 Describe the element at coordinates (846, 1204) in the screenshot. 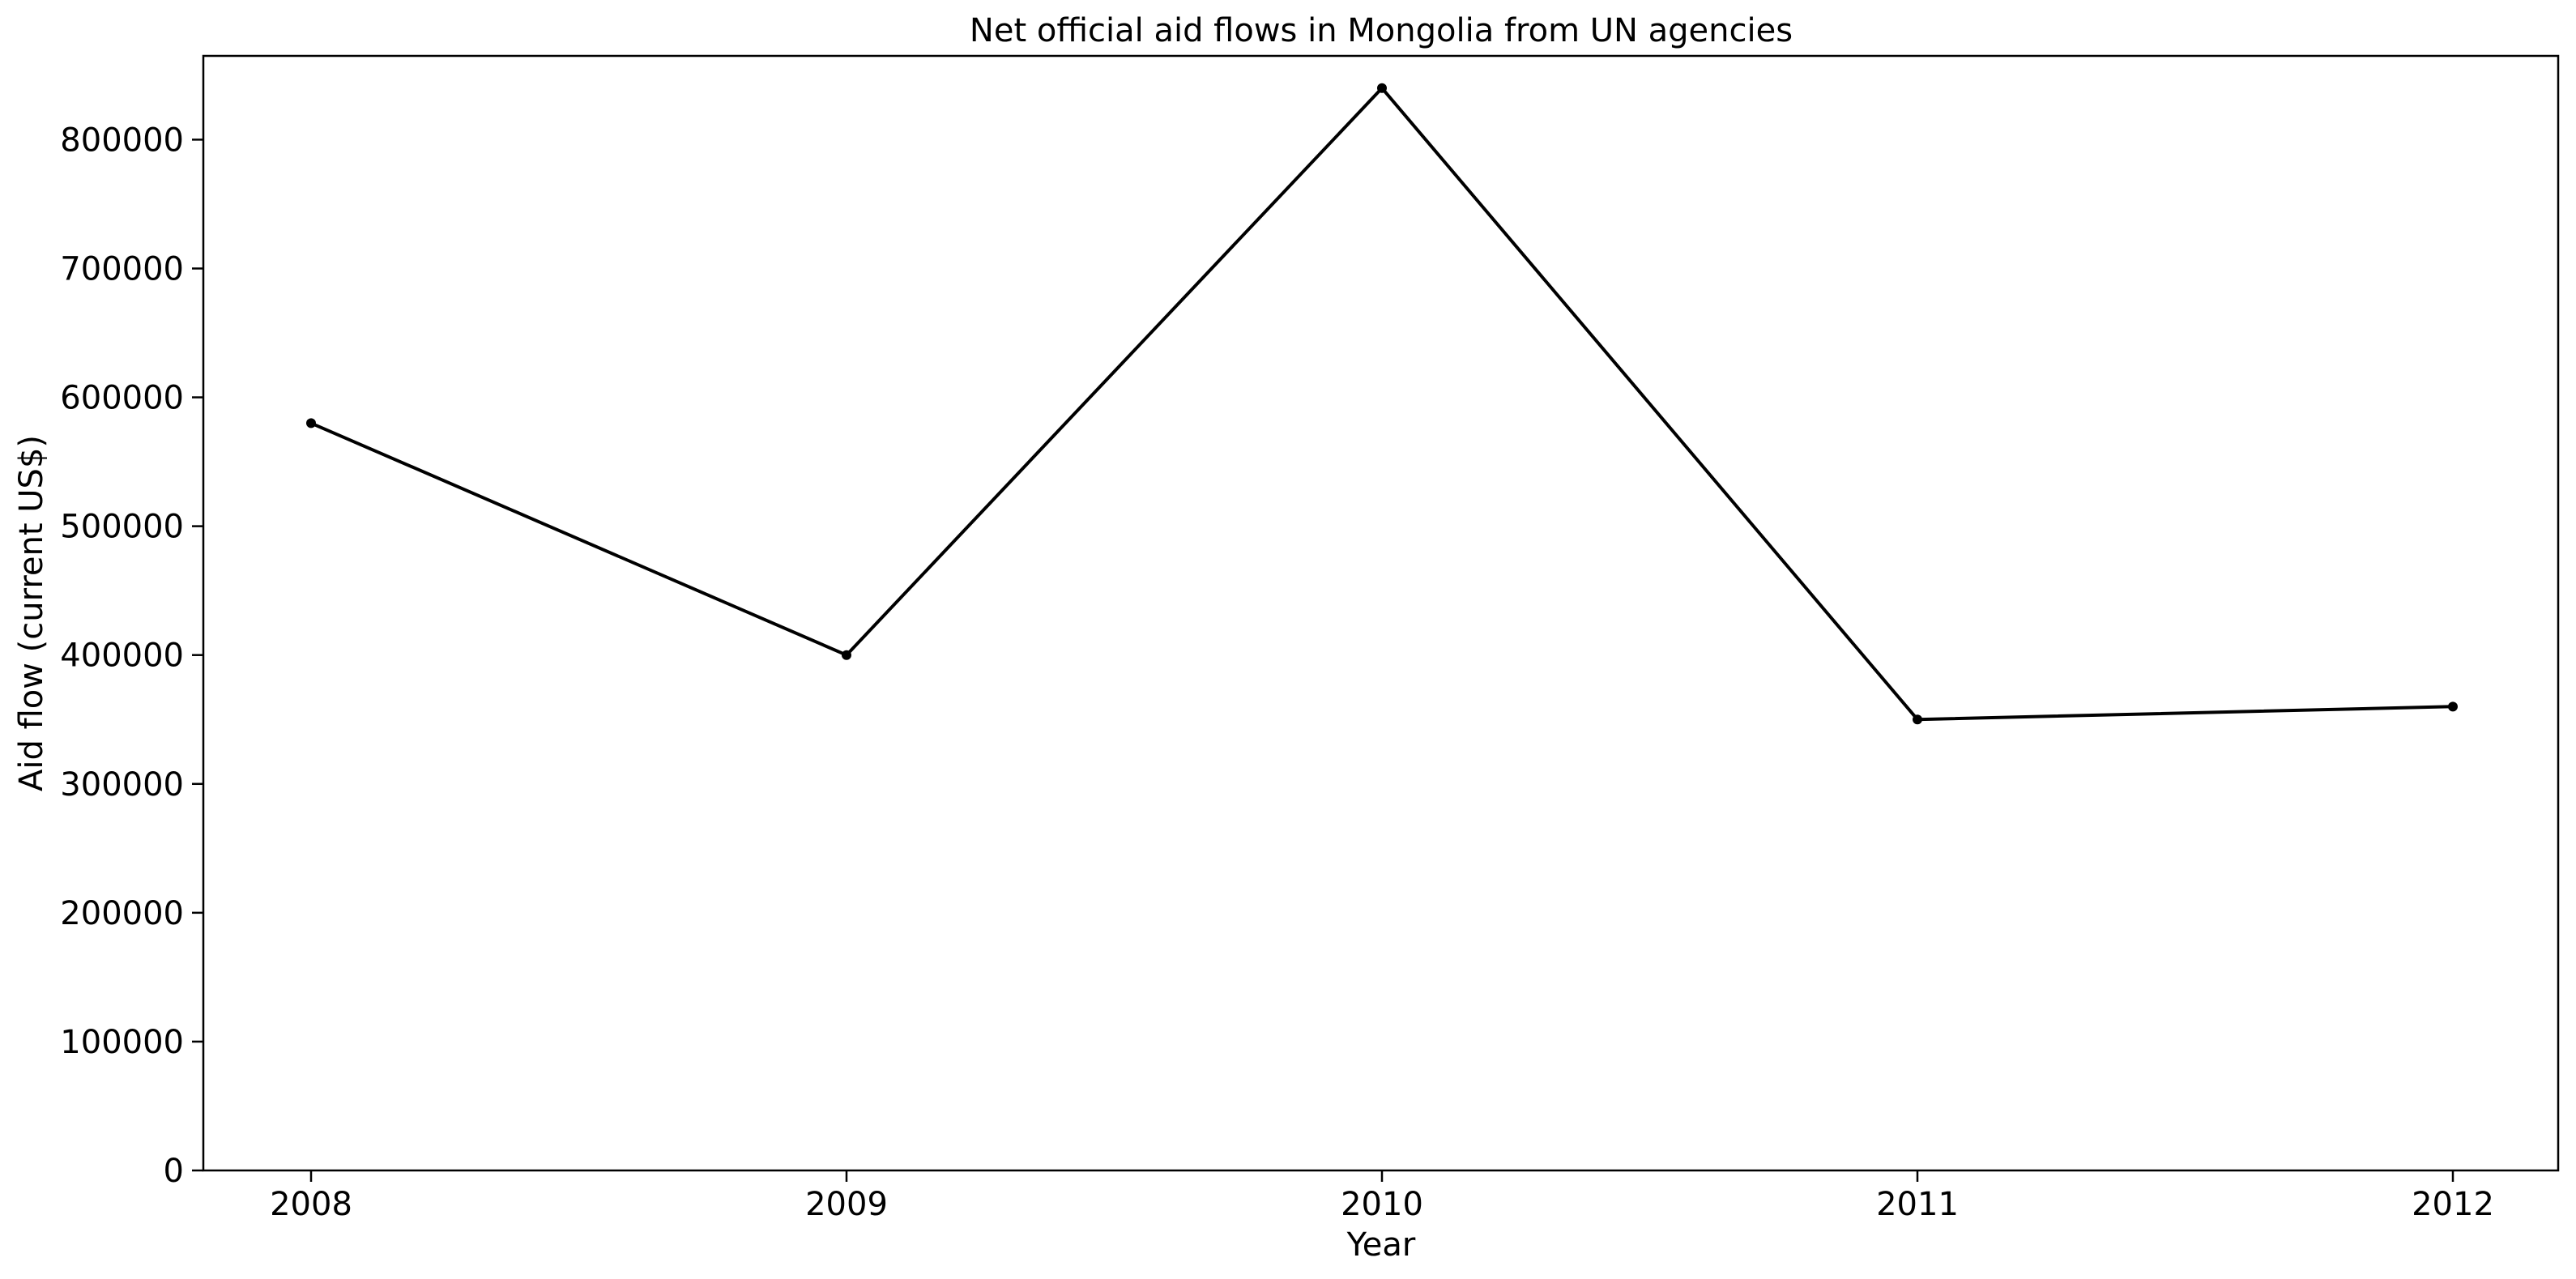

I see `x-tick-label: 2009` at that location.